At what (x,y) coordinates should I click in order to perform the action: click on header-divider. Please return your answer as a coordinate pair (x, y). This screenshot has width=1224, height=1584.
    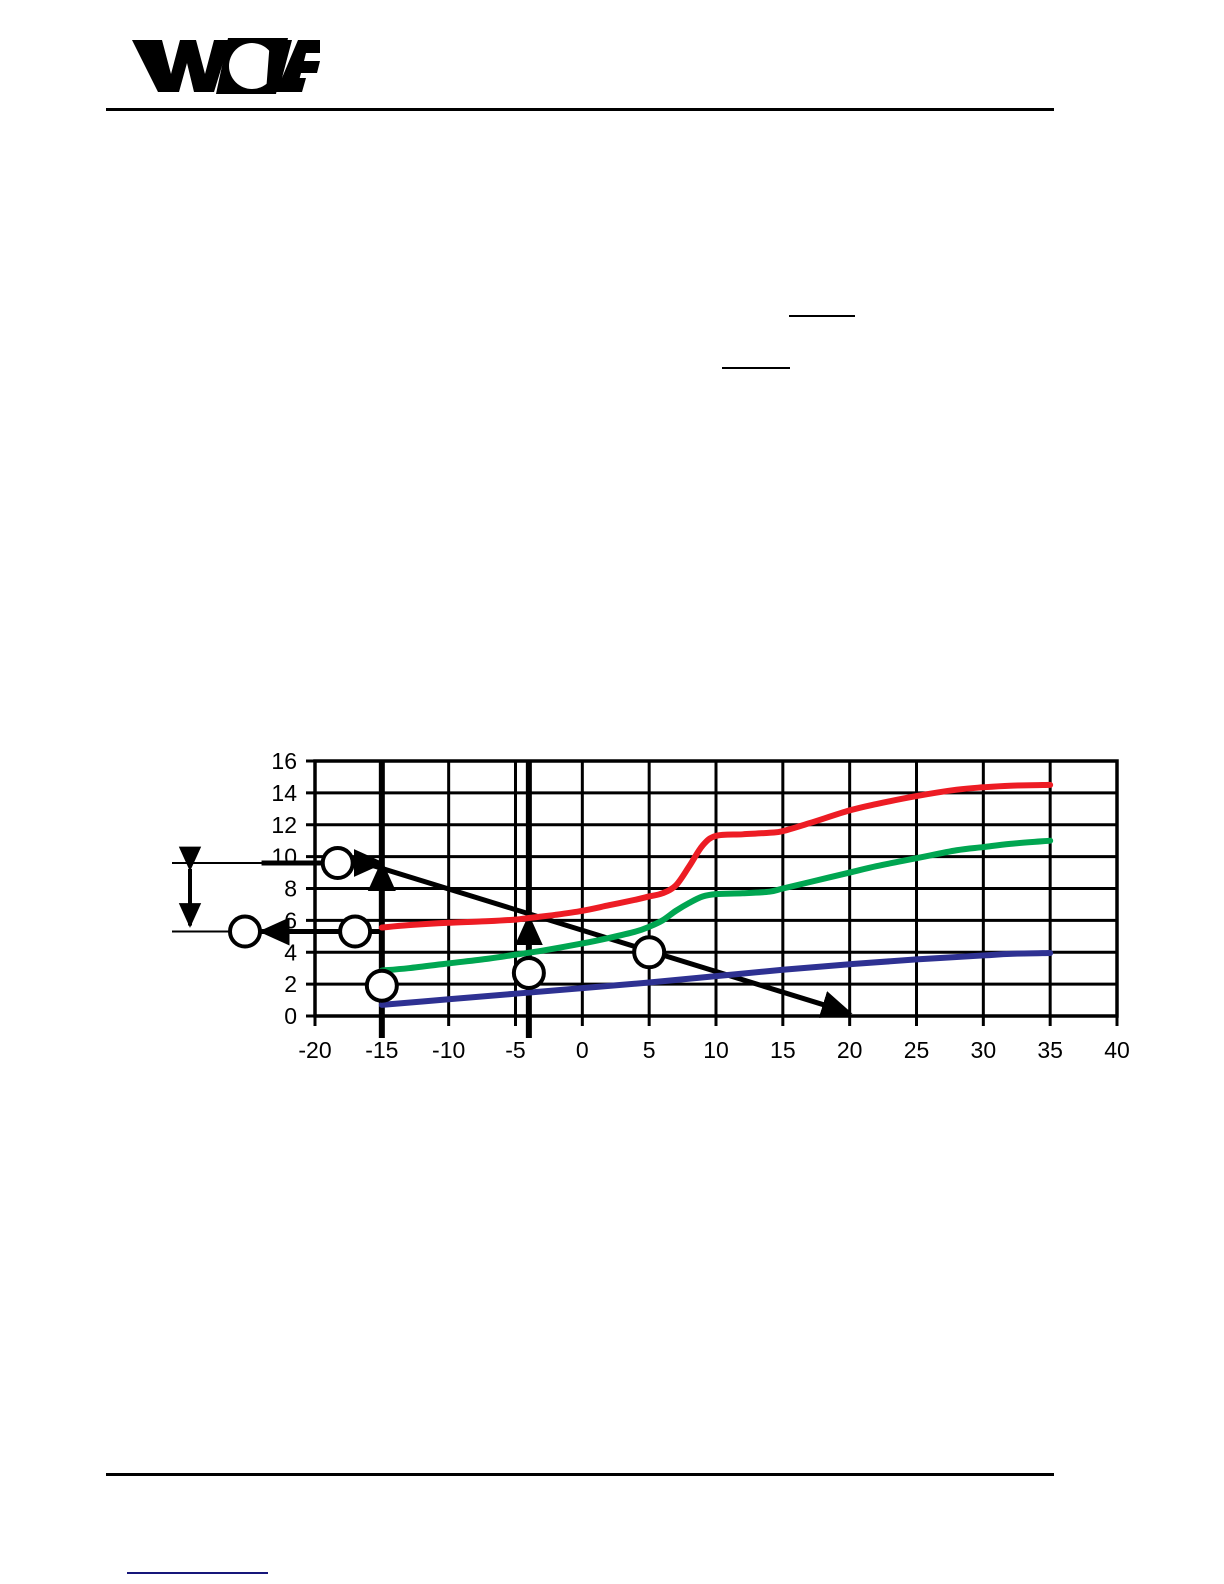
    Looking at the image, I should click on (580, 109).